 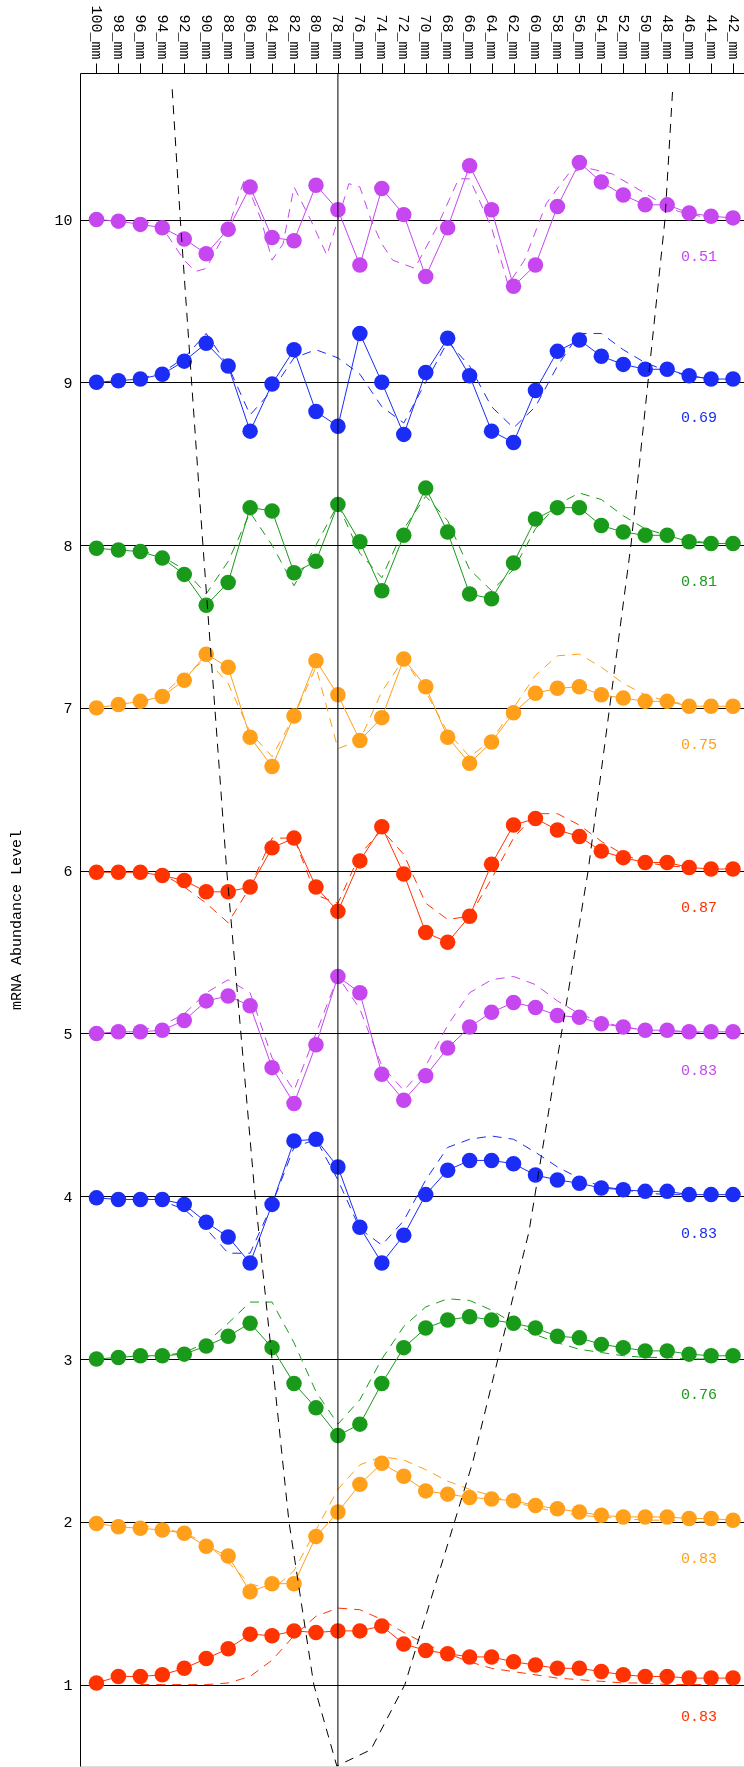 I want to click on x-tick-label: 90_mm, so click(x=205, y=37).